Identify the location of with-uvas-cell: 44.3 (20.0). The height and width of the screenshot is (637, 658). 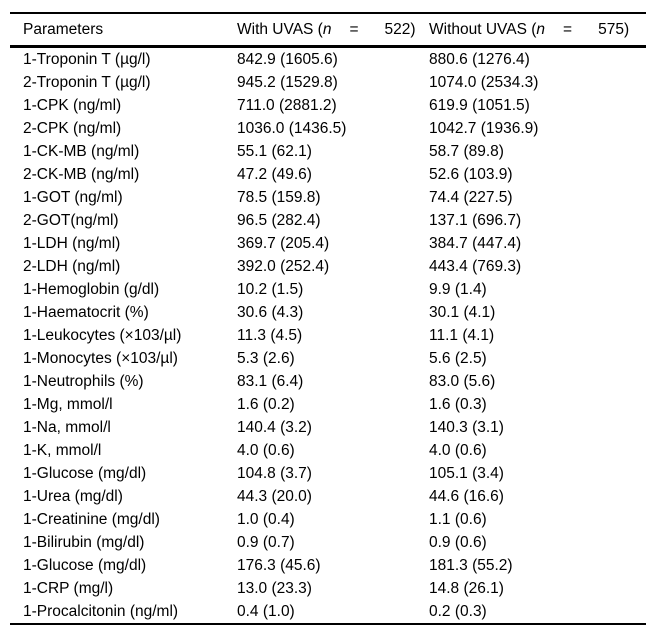
(274, 496).